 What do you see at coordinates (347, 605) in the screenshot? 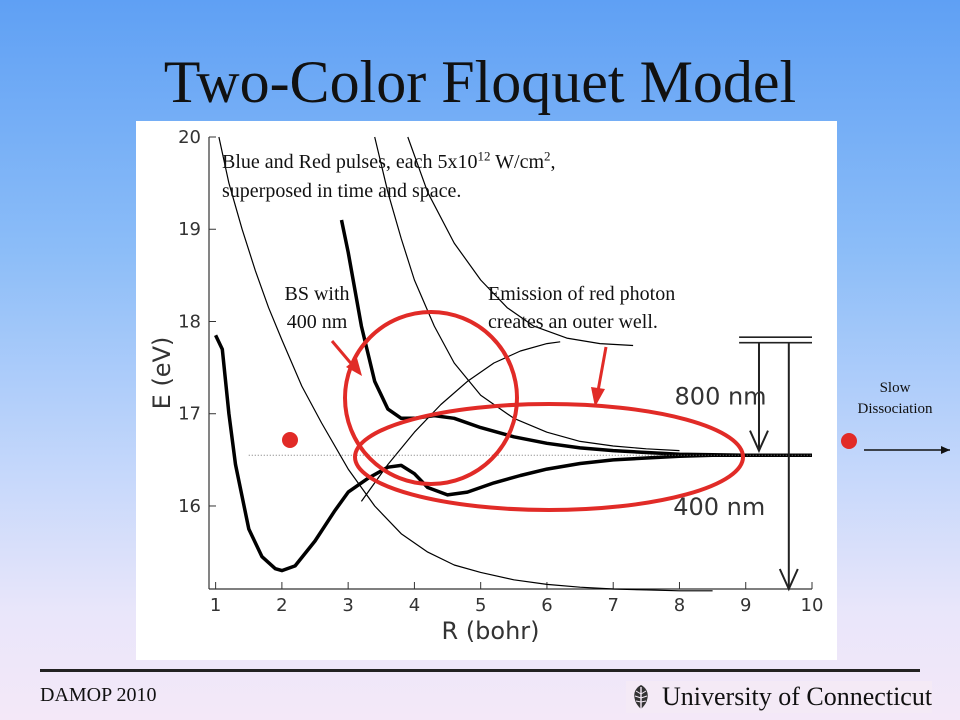
I see `x-tick-label: 3` at bounding box center [347, 605].